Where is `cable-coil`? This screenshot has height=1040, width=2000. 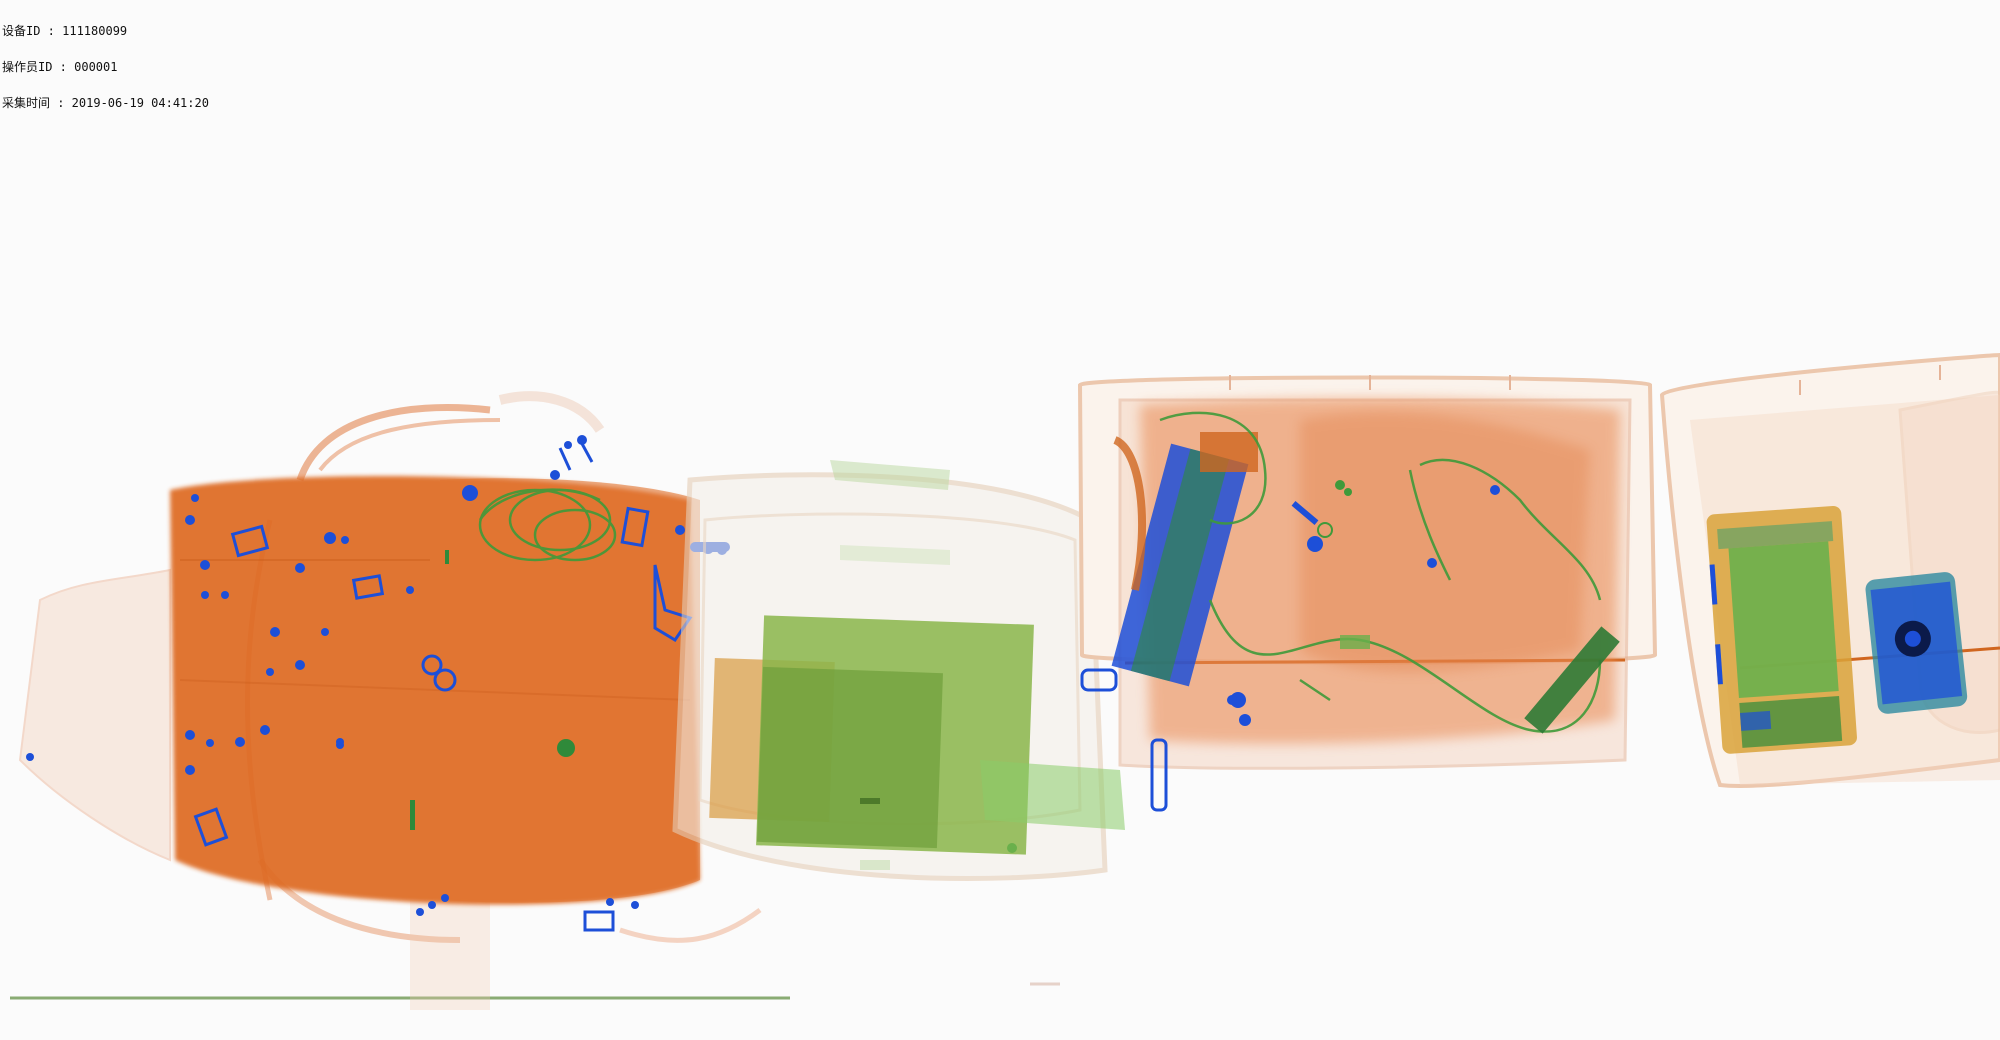 cable-coil is located at coordinates (547, 525).